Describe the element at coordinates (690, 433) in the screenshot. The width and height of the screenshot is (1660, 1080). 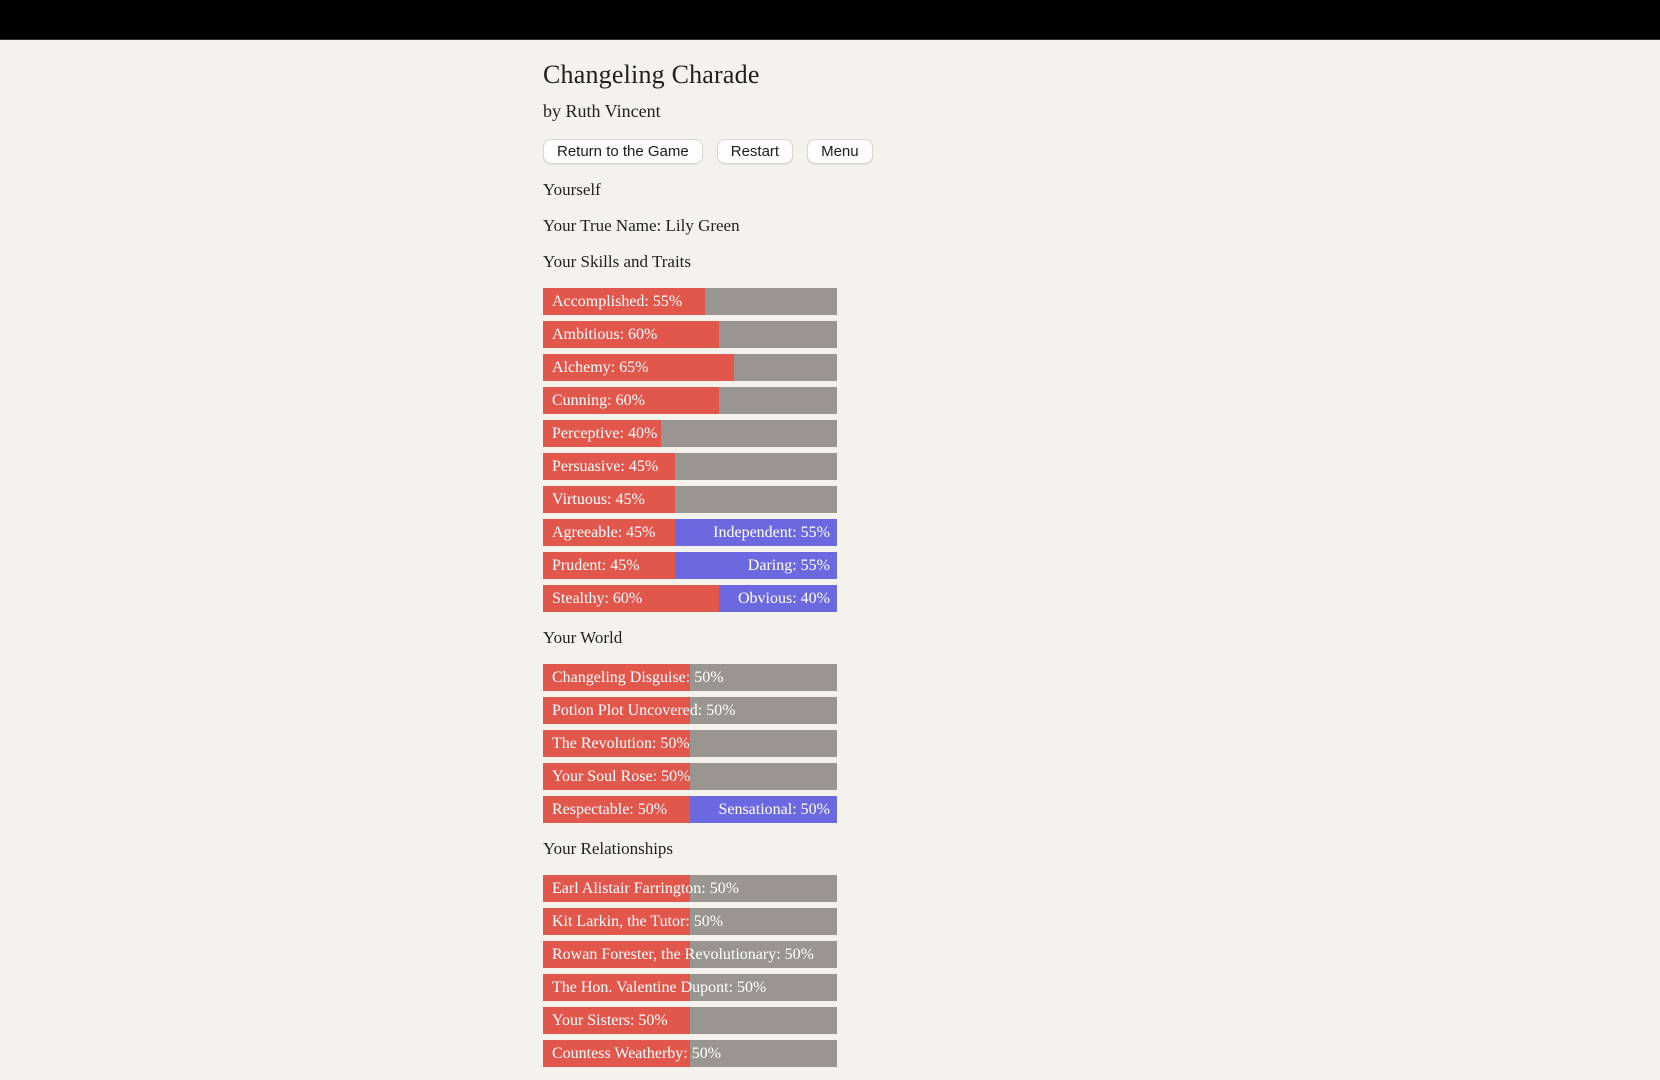
I see `stat-bar: Perceptive: 40%` at that location.